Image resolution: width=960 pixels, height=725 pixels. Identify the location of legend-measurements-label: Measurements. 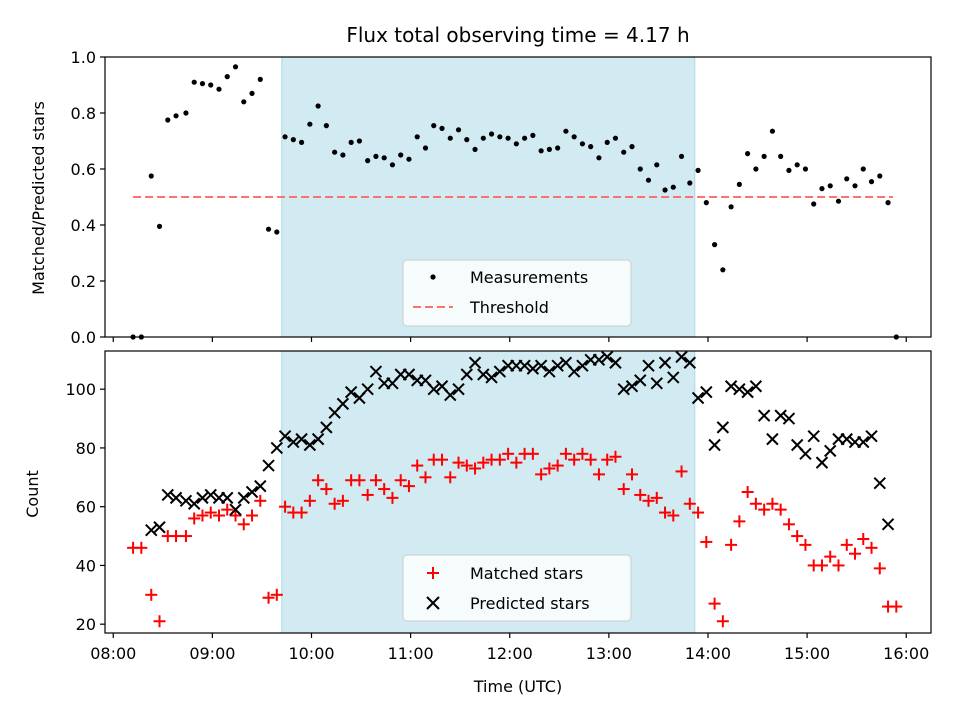
(529, 277).